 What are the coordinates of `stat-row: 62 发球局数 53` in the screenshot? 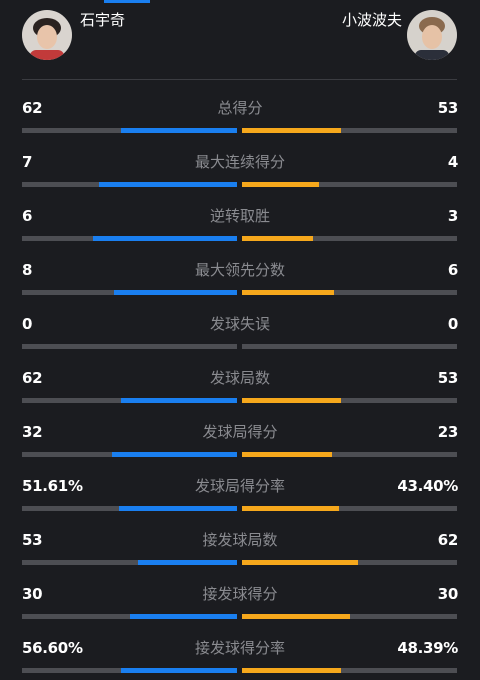 It's located at (240, 377).